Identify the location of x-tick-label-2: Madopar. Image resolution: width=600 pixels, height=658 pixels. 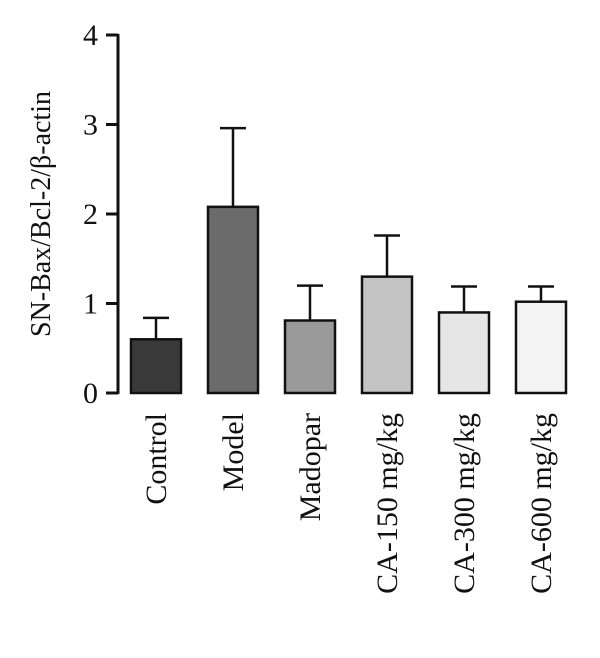
(310, 467).